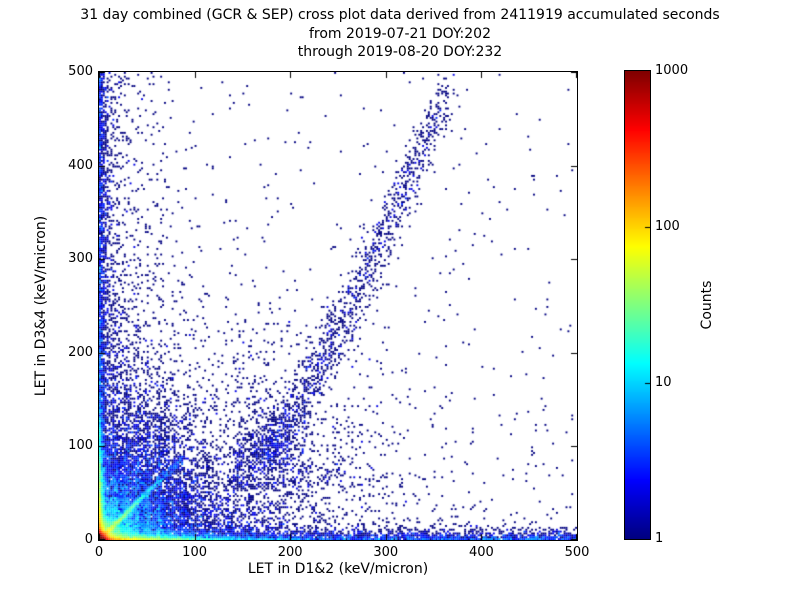 The image size is (800, 600). I want to click on x-tick-200: 200, so click(290, 552).